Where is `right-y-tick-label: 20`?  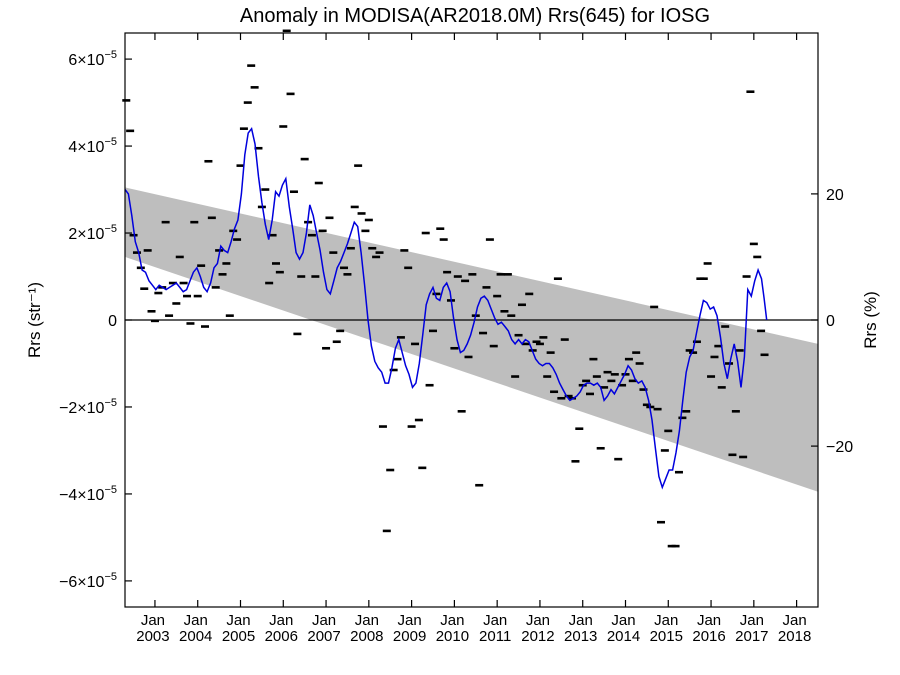 right-y-tick-label: 20 is located at coordinates (835, 195).